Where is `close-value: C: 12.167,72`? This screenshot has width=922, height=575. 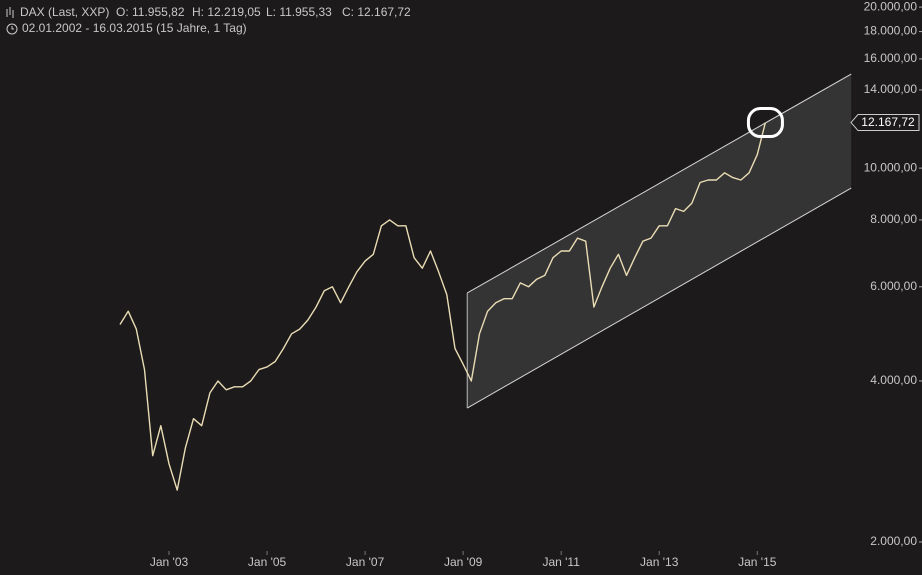 close-value: C: 12.167,72 is located at coordinates (376, 12).